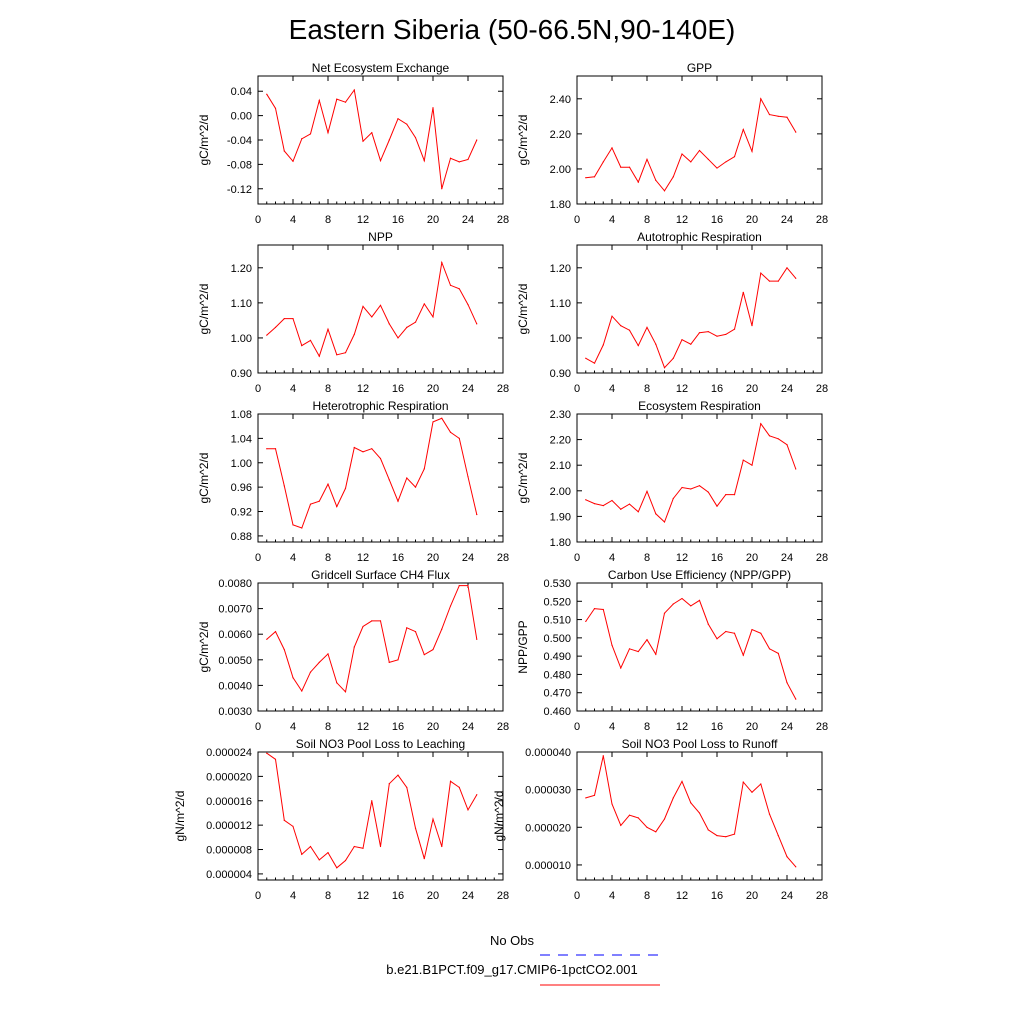 The image size is (1024, 1024). What do you see at coordinates (380, 406) in the screenshot?
I see `chart-title: Heterotrophic Respiration` at bounding box center [380, 406].